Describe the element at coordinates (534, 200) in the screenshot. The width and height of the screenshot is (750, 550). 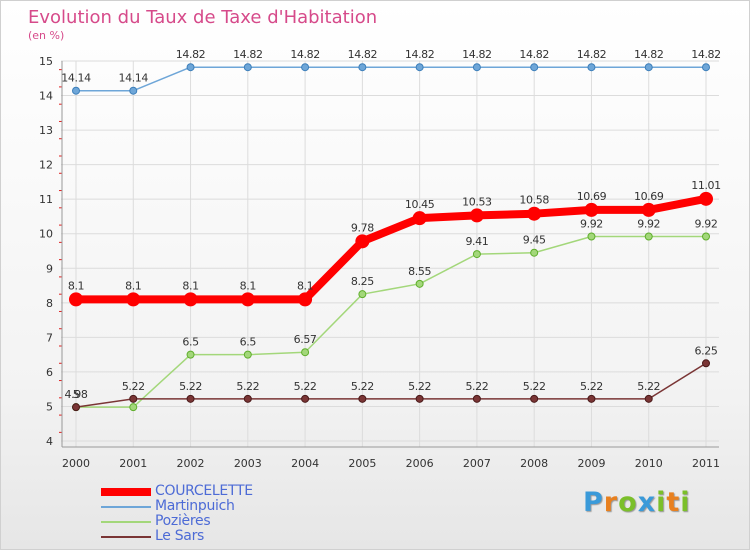
I see `data-label-courcelette: 10.58` at that location.